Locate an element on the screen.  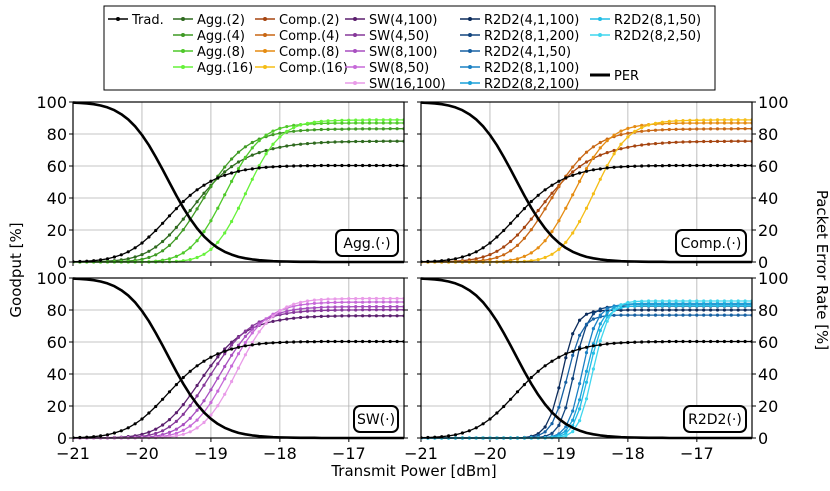
y-tick-label: 0 is located at coordinates (62, 438).